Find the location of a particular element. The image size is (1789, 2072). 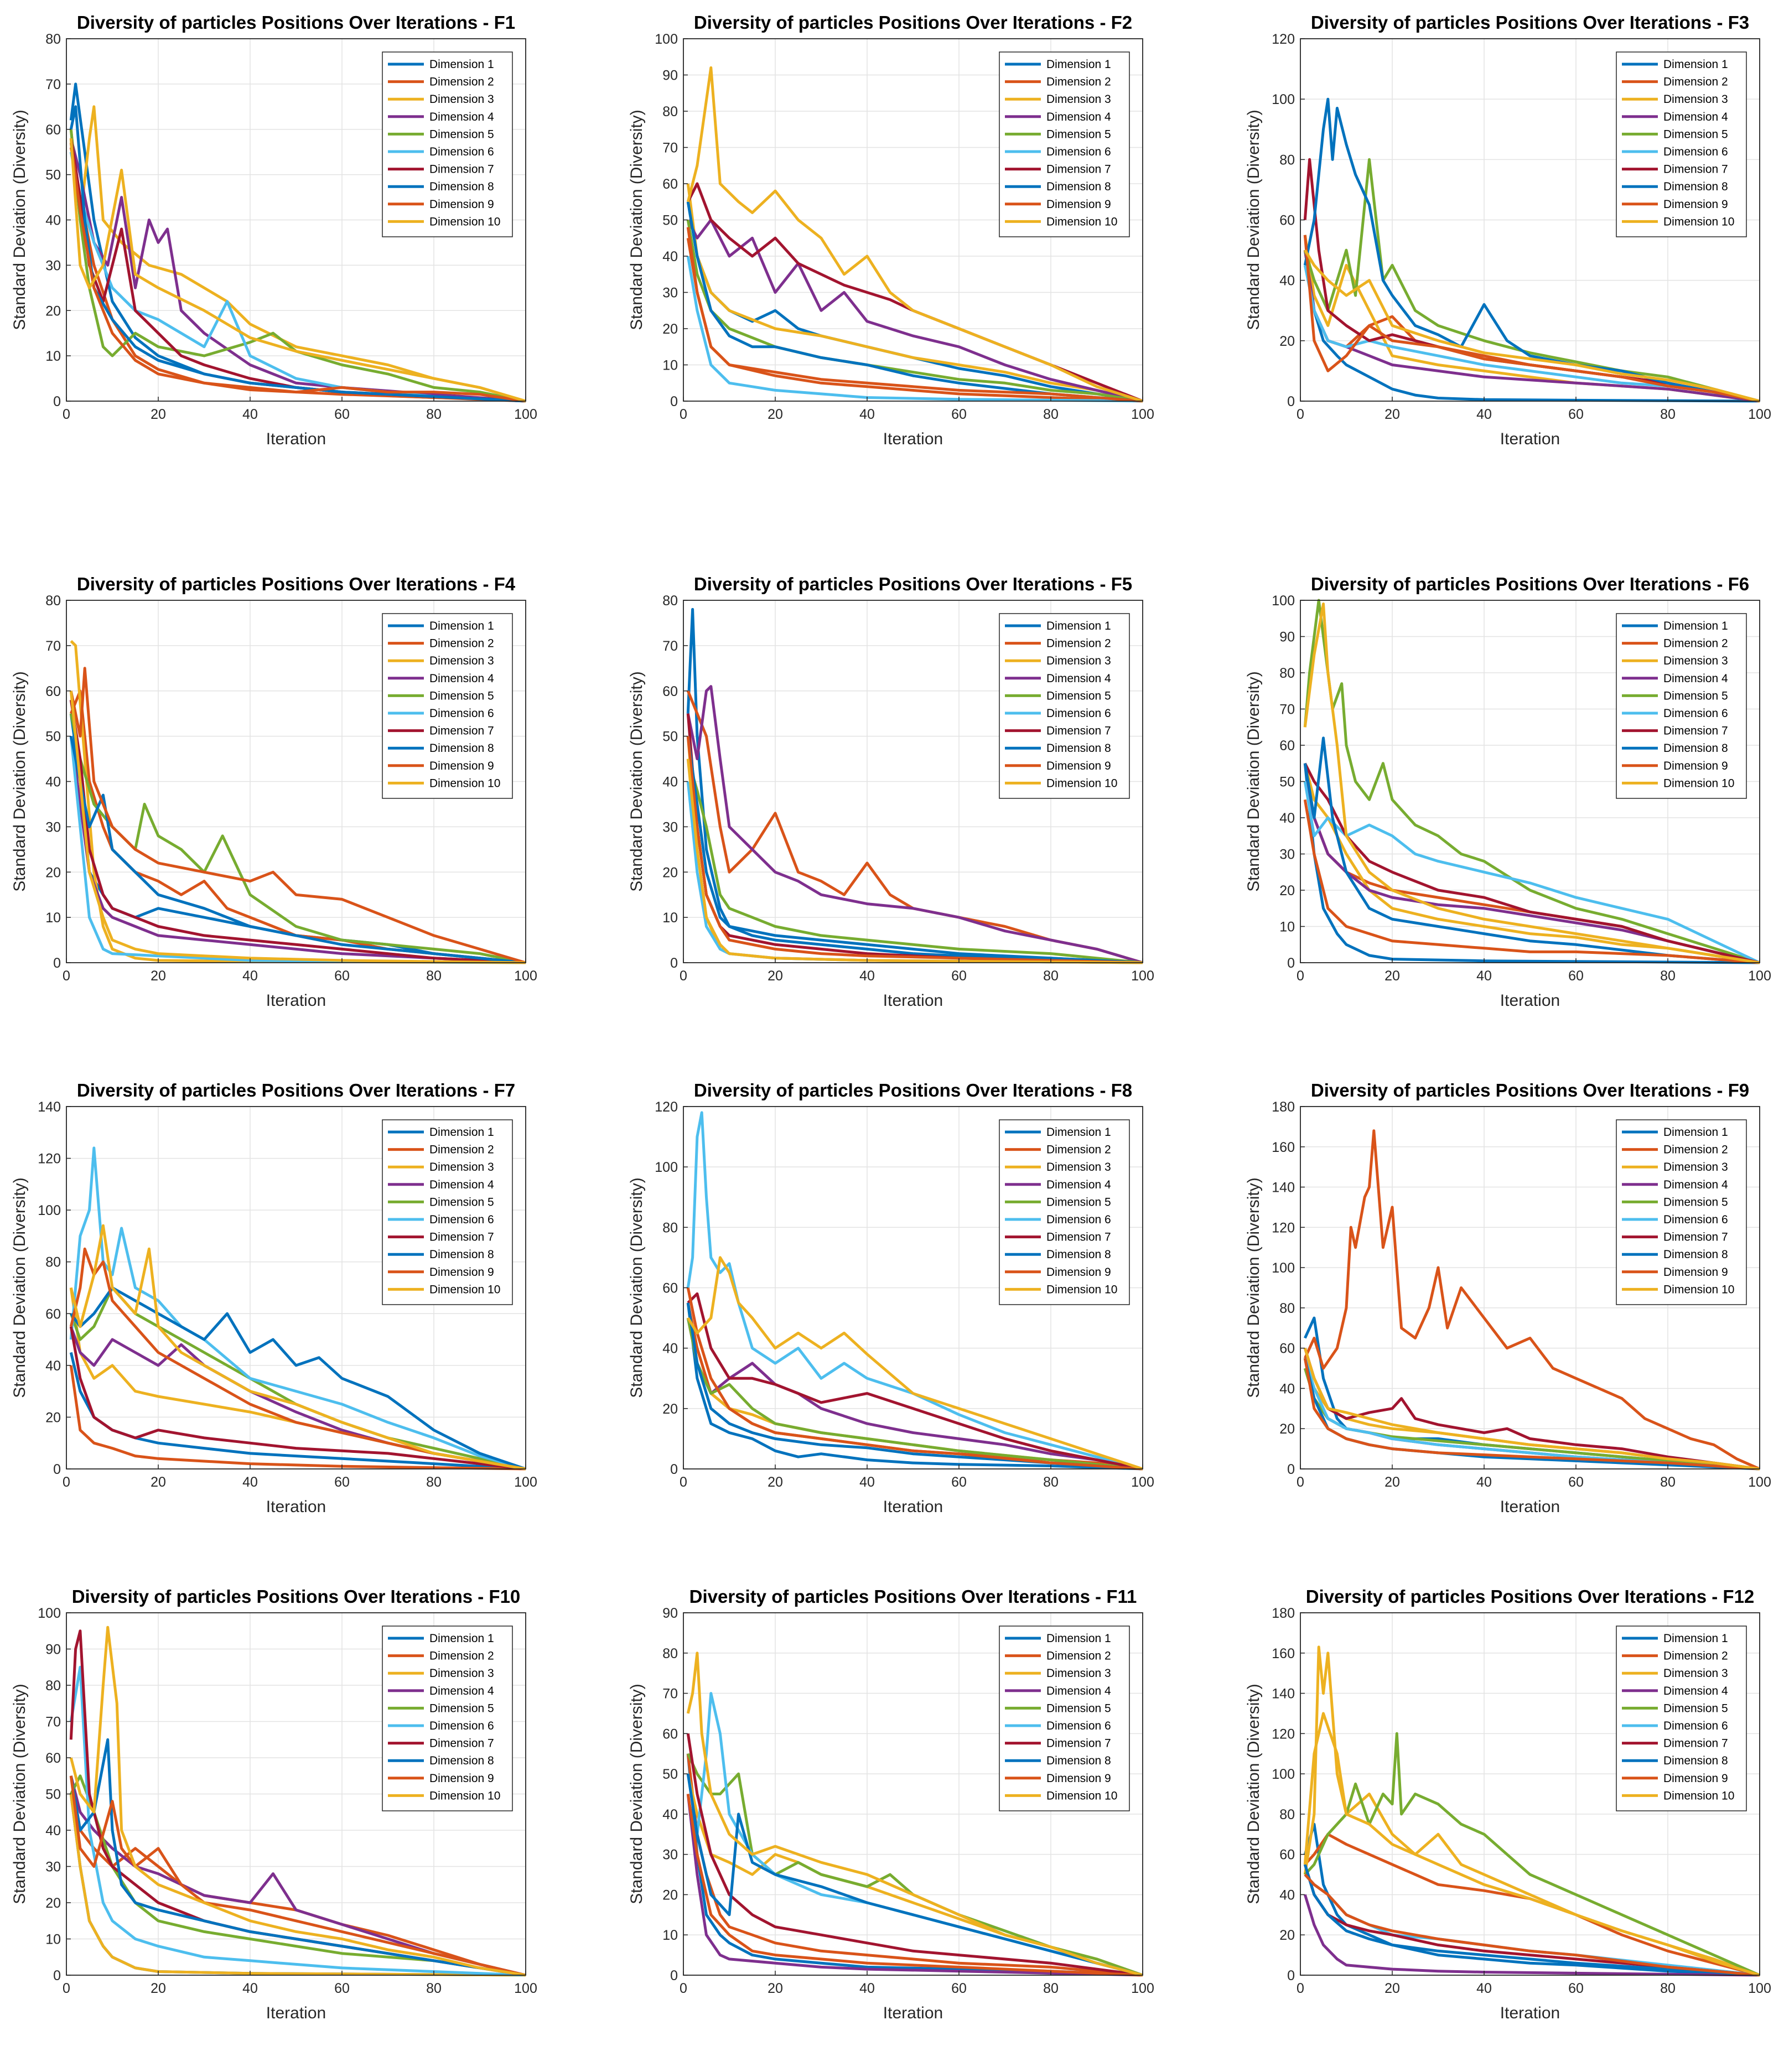

y-tick-label: 10 is located at coordinates (670, 918).